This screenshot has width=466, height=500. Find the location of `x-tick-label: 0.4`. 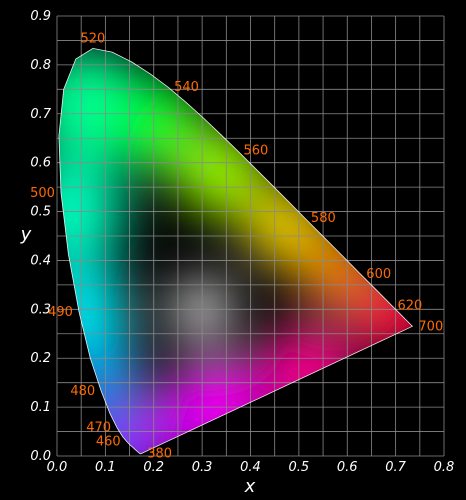

x-tick-label: 0.4 is located at coordinates (250, 467).